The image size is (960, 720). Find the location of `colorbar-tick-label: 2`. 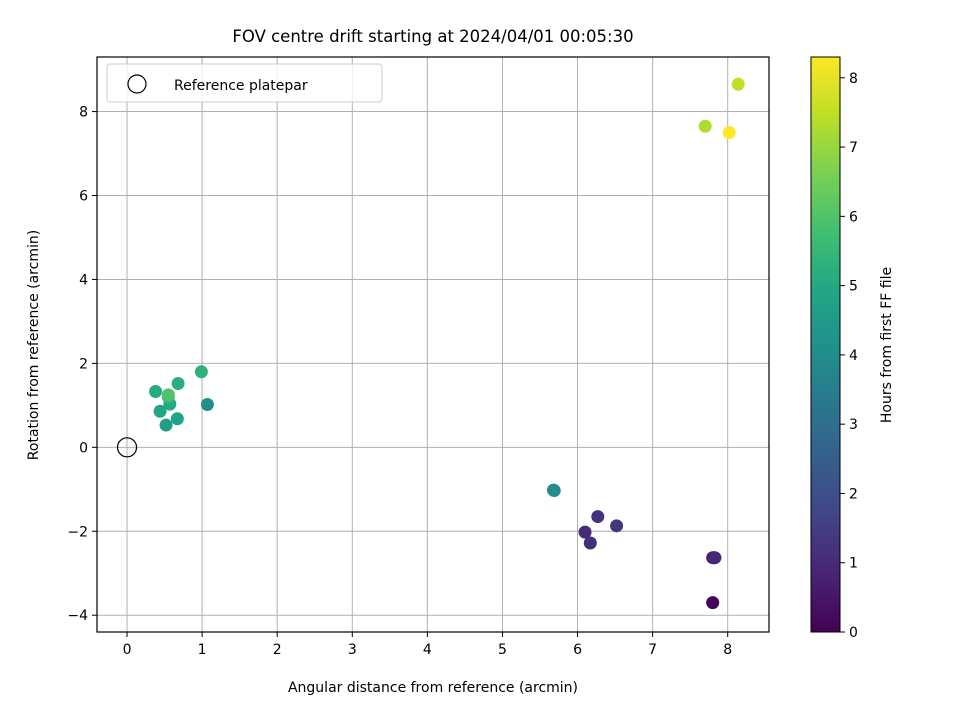

colorbar-tick-label: 2 is located at coordinates (853, 494).